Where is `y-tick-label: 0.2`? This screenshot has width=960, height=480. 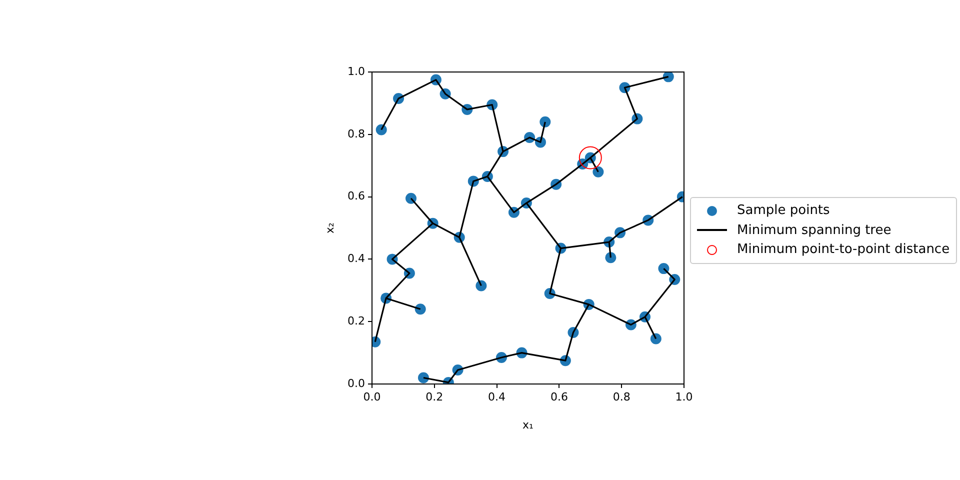 y-tick-label: 0.2 is located at coordinates (356, 321).